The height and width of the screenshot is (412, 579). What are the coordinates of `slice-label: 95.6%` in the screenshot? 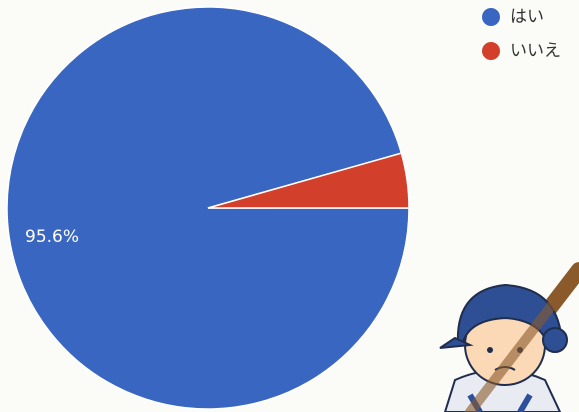 It's located at (52, 237).